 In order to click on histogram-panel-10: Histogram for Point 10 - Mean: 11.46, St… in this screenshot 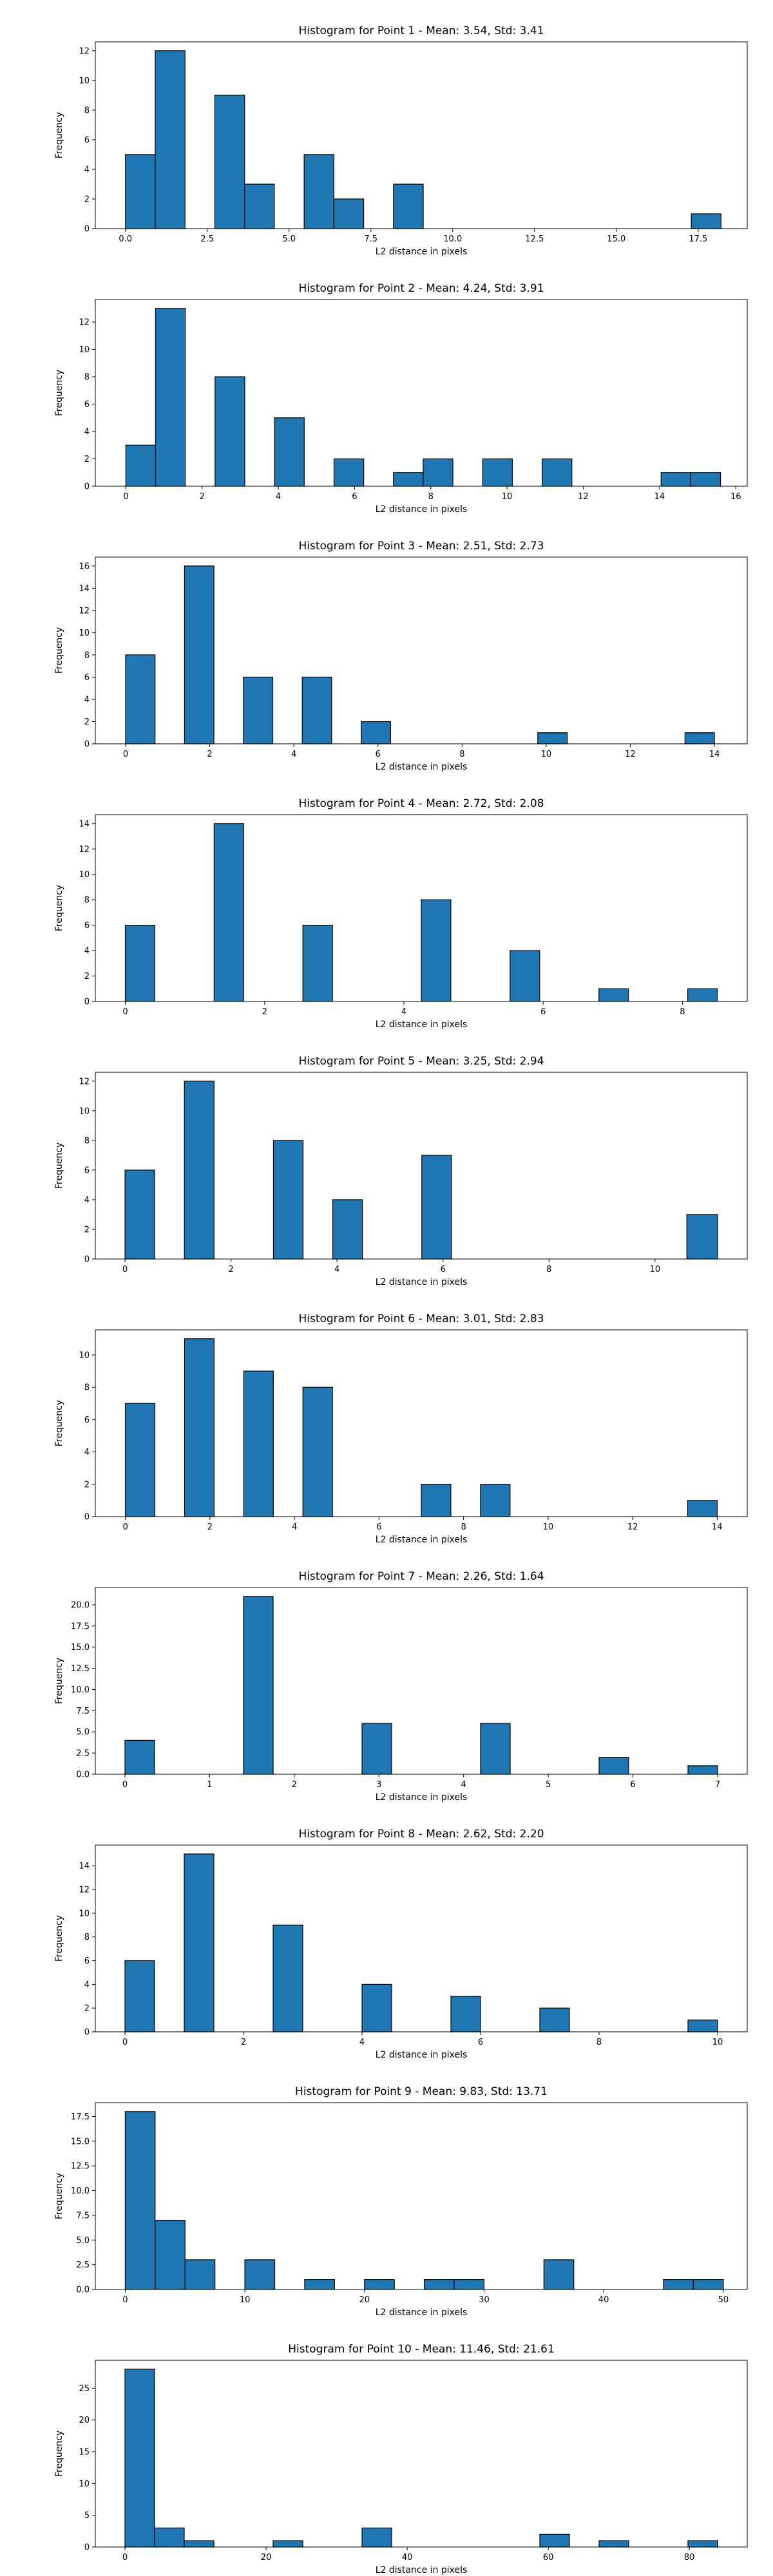, I will do `click(386, 2447)`.